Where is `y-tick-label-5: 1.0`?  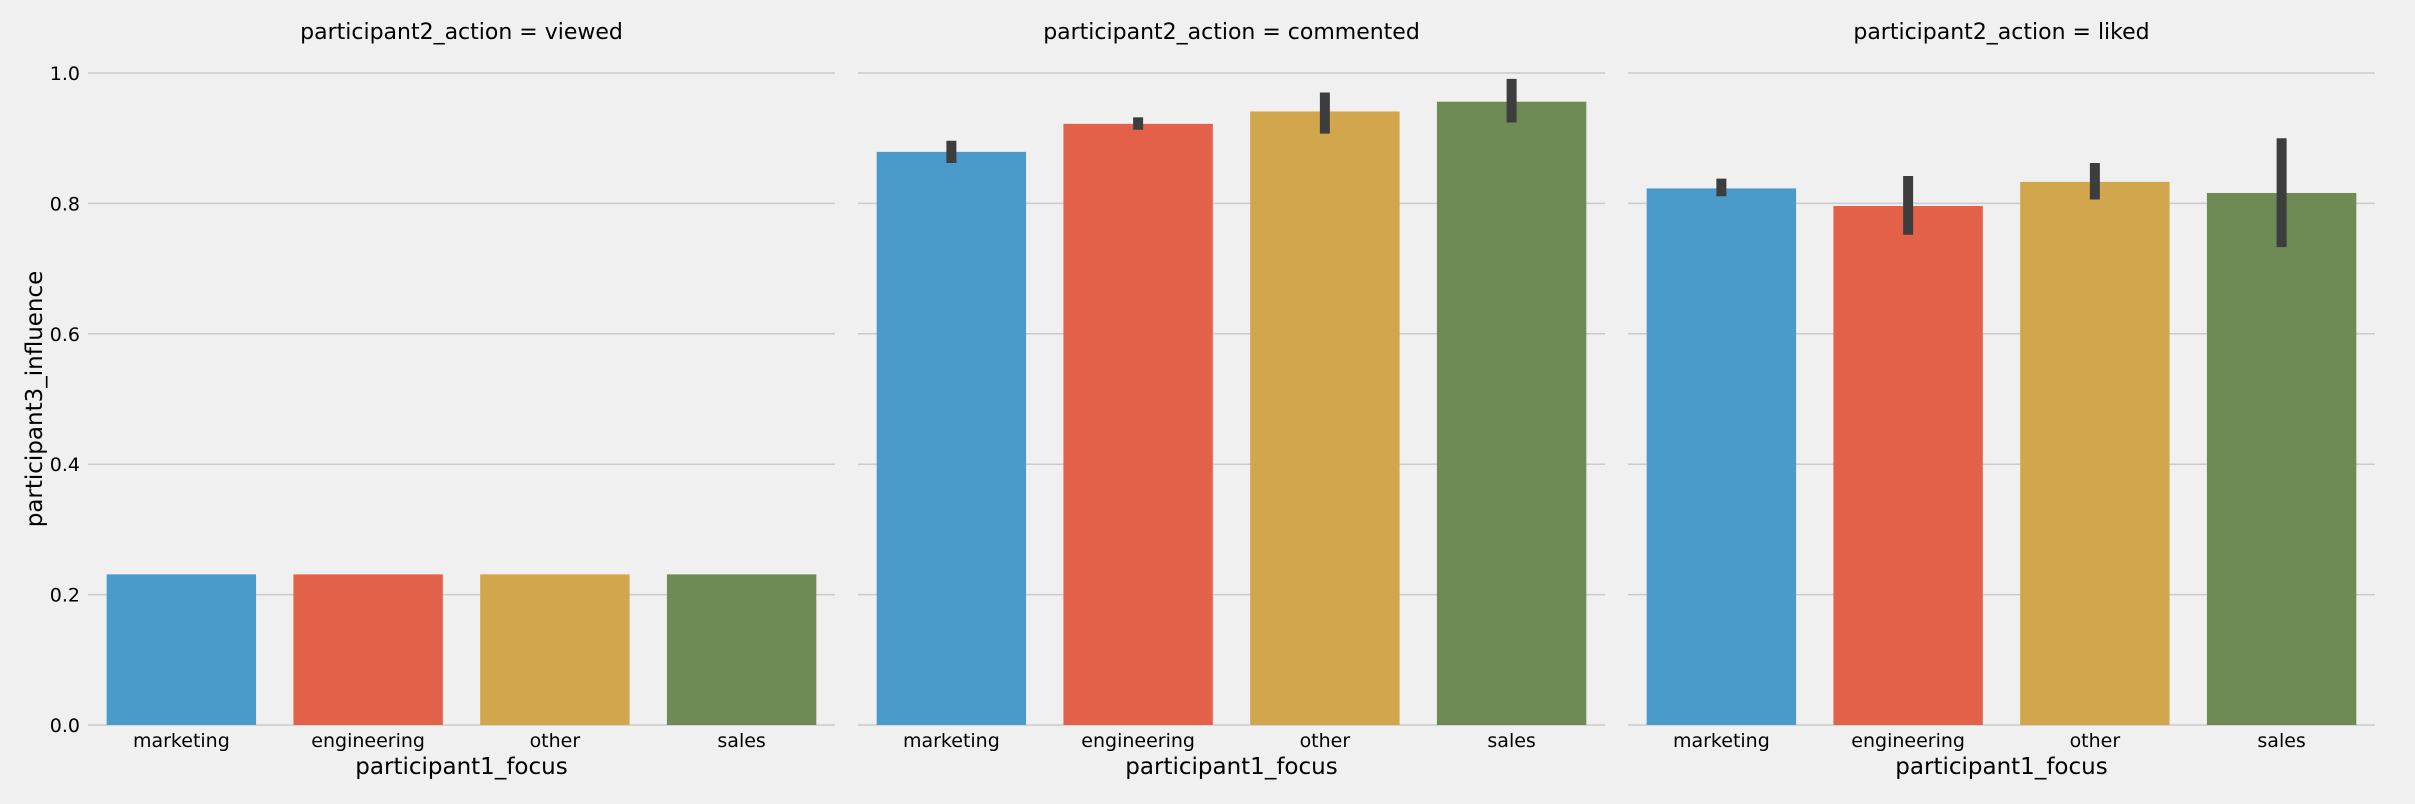
y-tick-label-5: 1.0 is located at coordinates (65, 74).